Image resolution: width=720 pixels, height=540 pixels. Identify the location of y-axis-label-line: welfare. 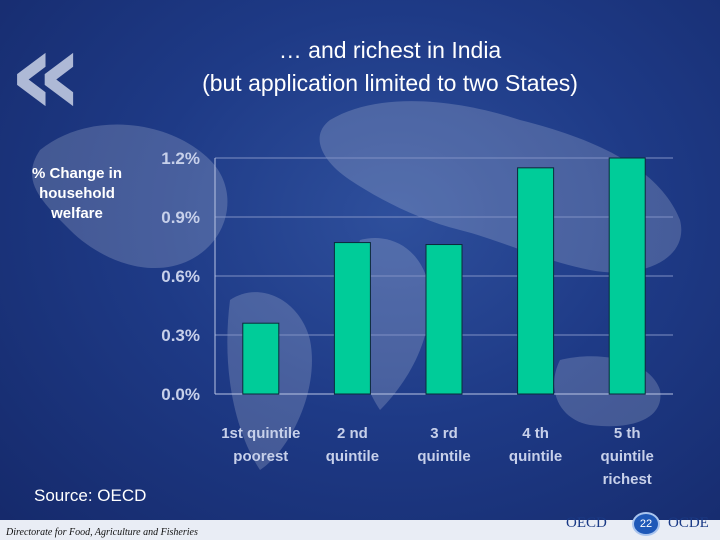
(77, 213).